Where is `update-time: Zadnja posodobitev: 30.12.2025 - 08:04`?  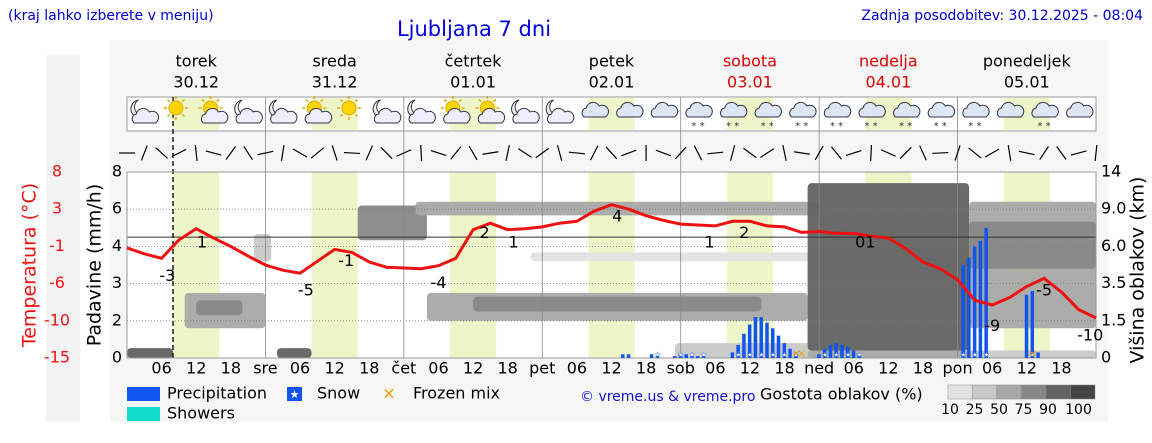
update-time: Zadnja posodobitev: 30.12.2025 - 08:04 is located at coordinates (1002, 16).